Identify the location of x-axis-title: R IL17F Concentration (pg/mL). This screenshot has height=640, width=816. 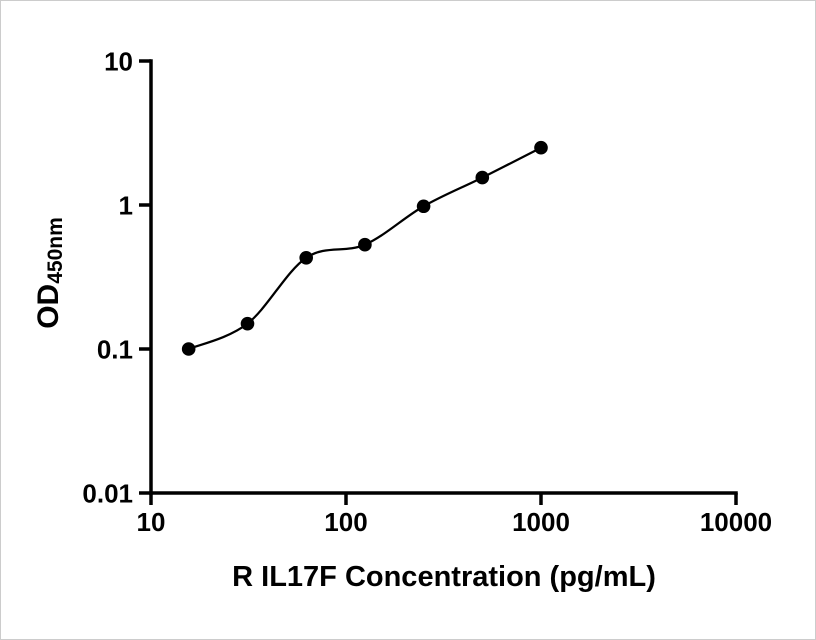
(444, 577).